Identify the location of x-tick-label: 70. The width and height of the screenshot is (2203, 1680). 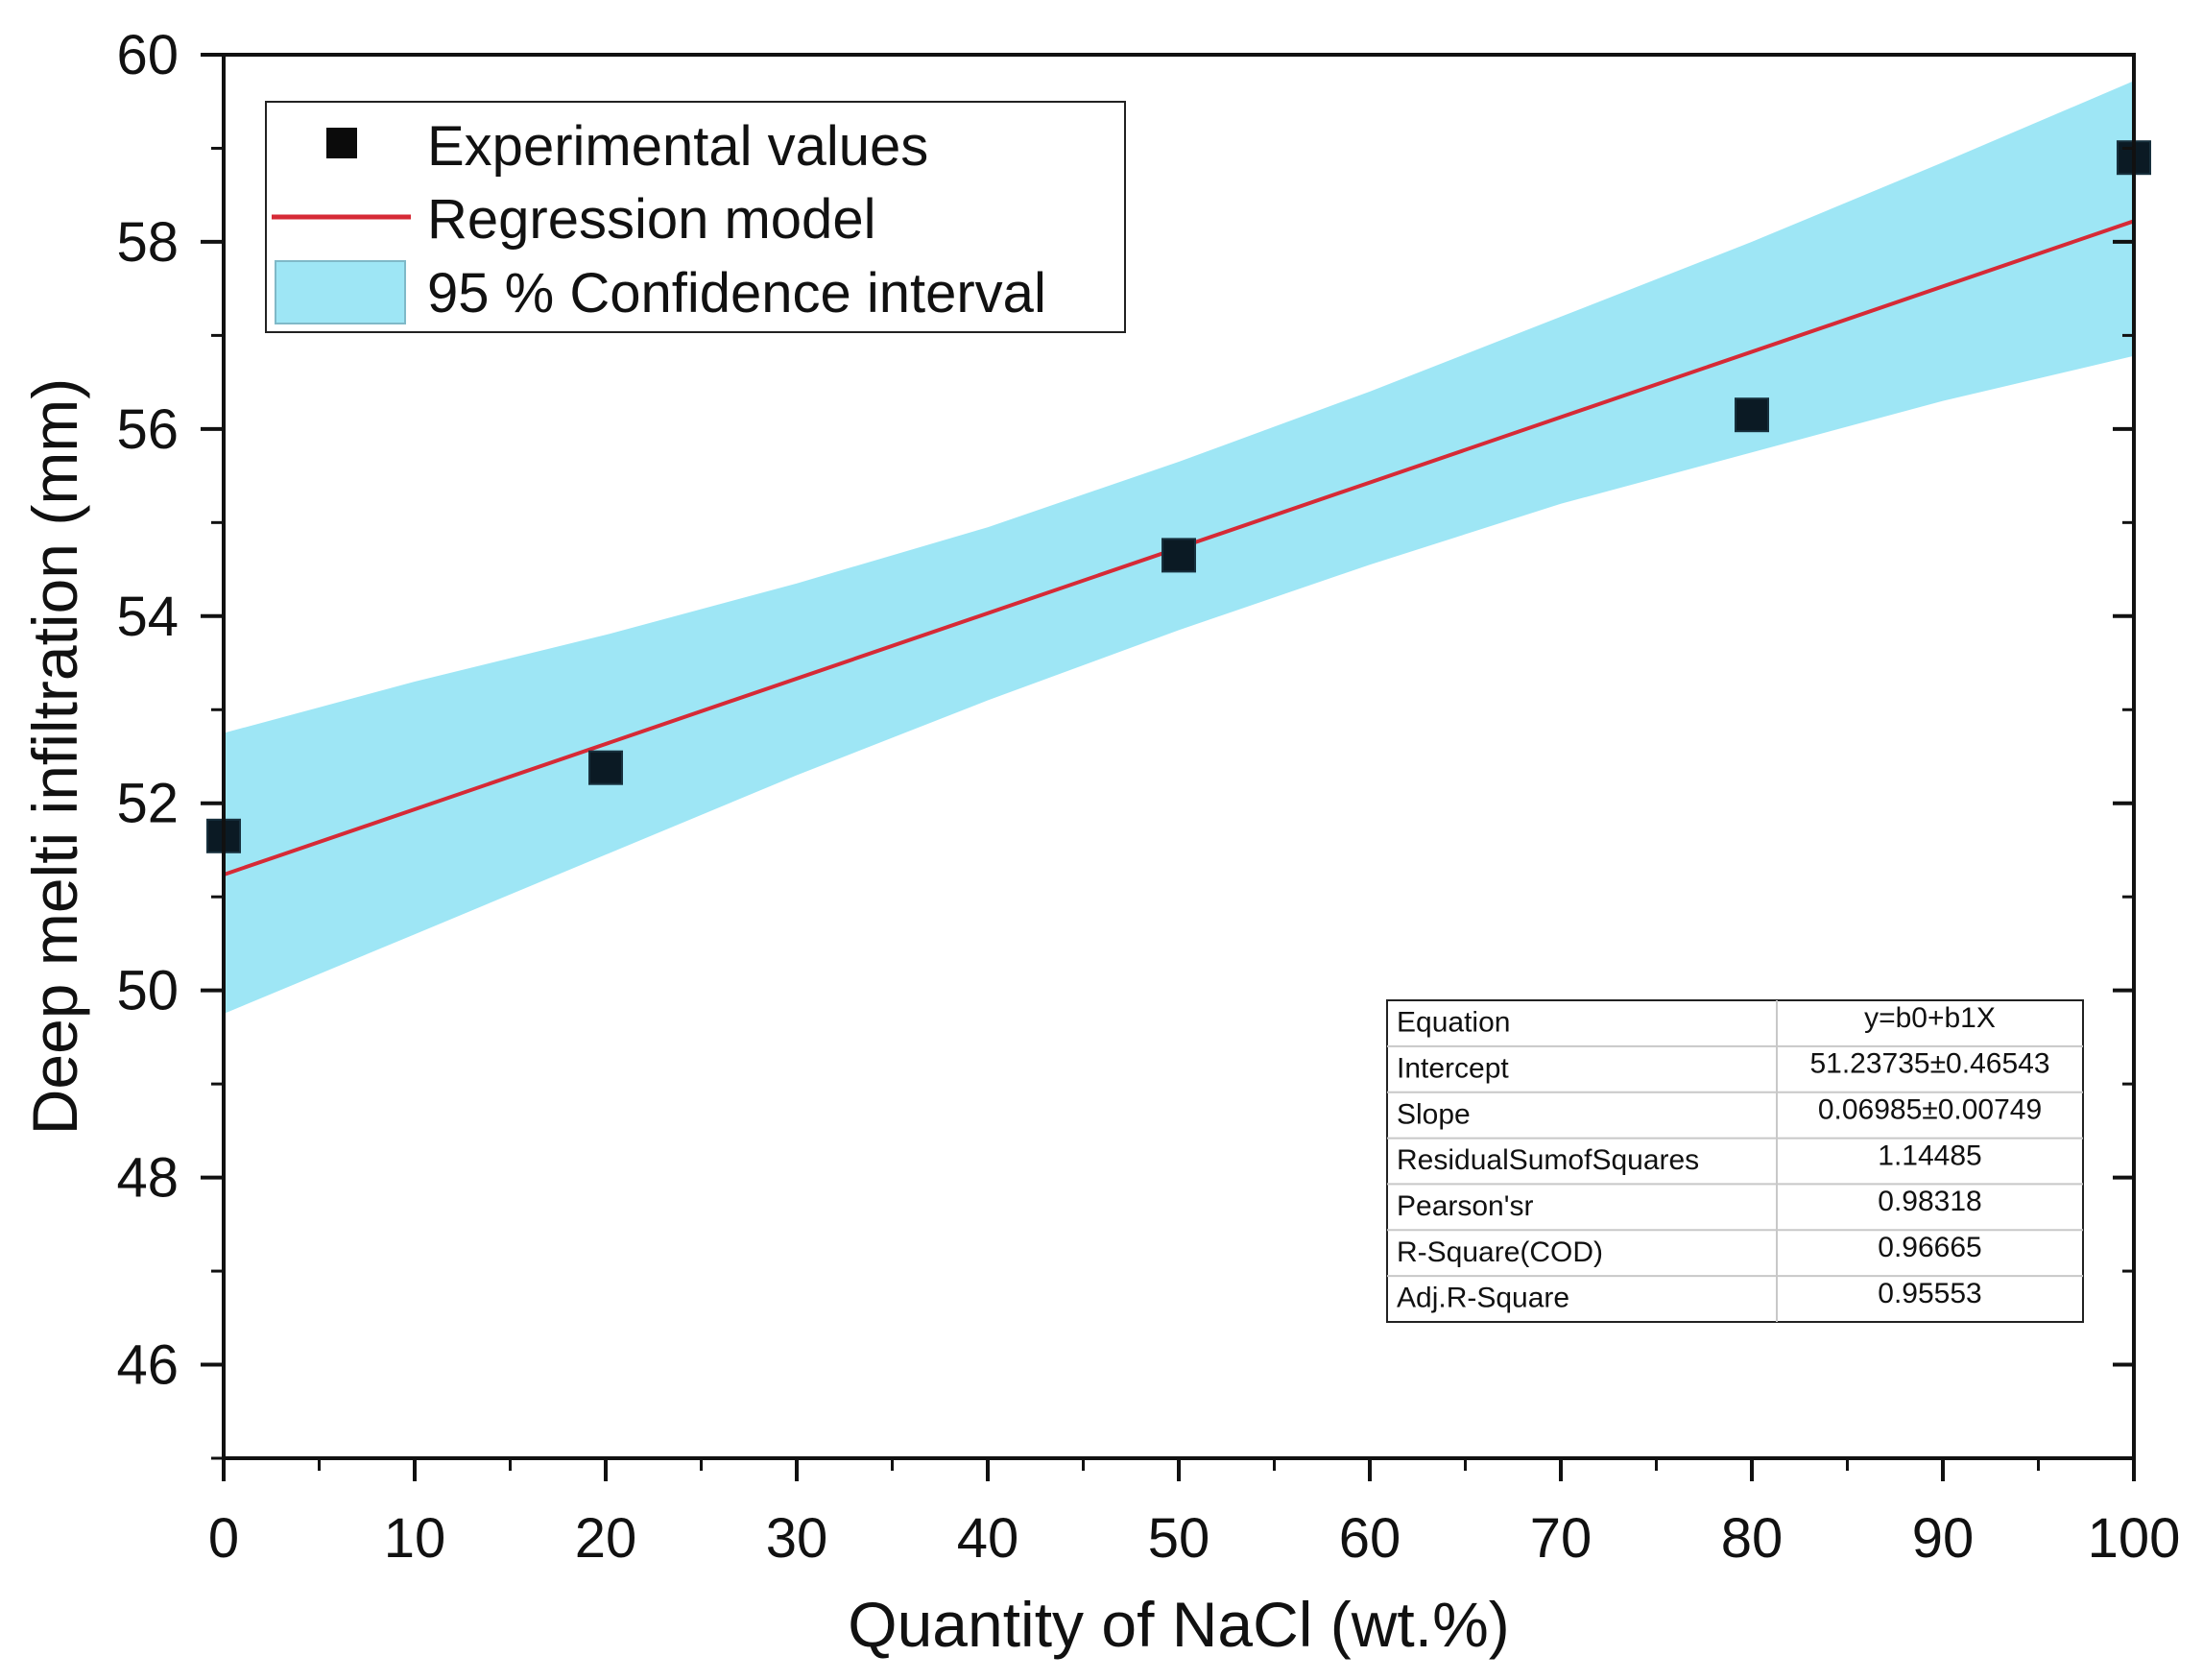
(1561, 1538).